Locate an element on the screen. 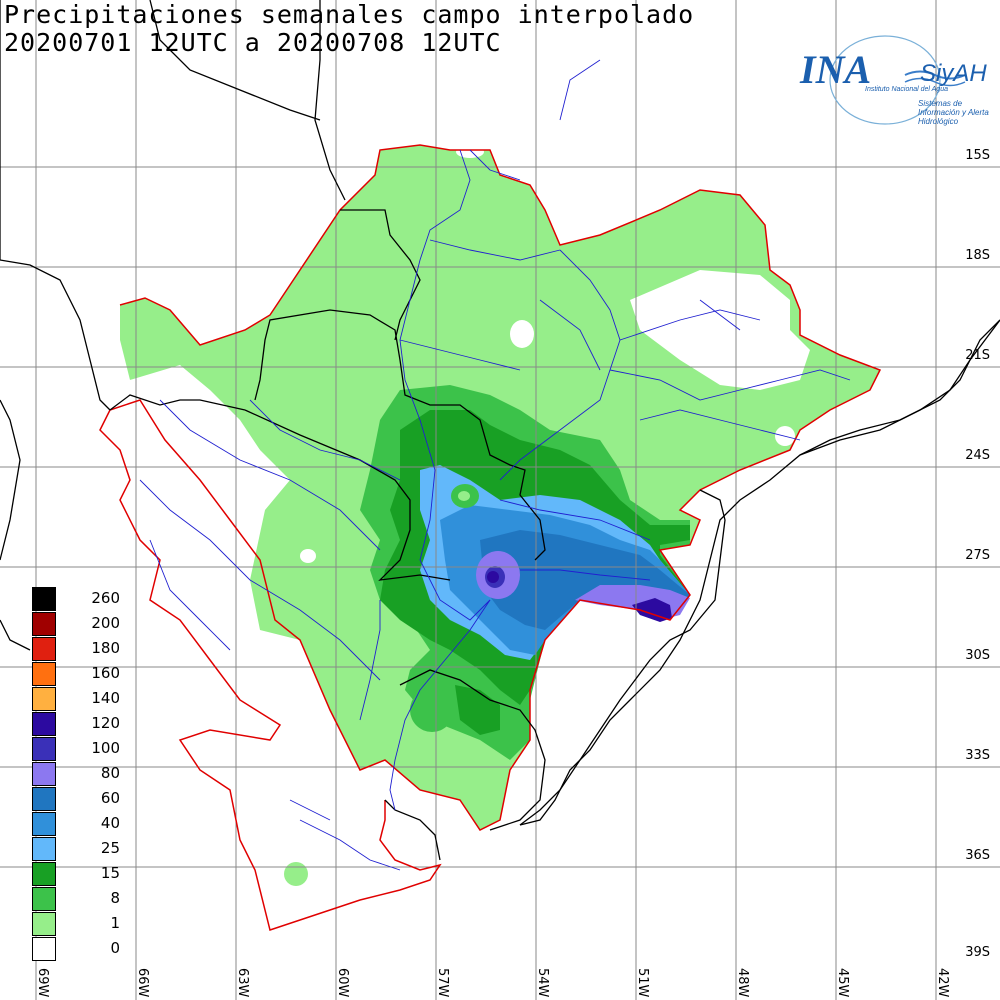 The image size is (1000, 1000). legend-value: 15 is located at coordinates (110, 873).